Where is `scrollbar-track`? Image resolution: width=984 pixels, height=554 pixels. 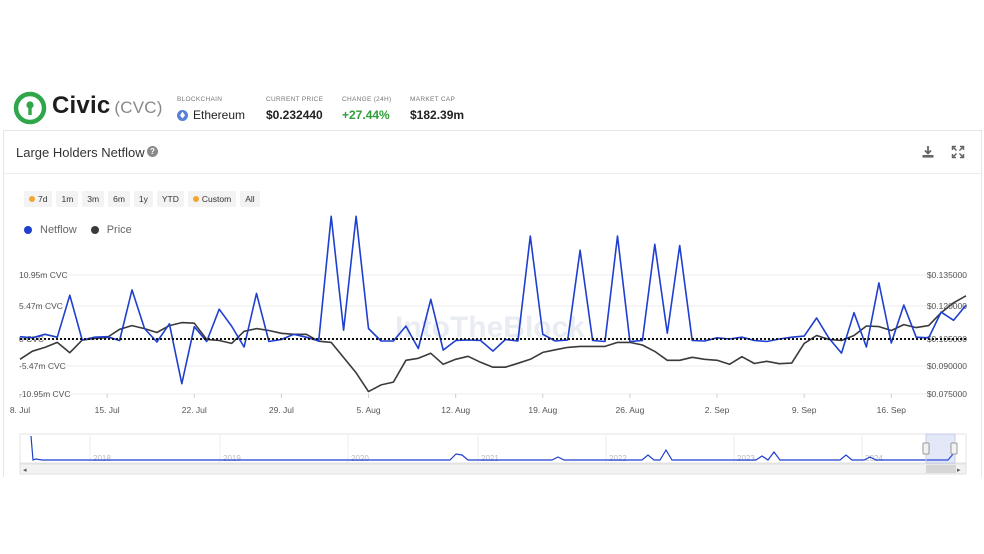 scrollbar-track is located at coordinates (493, 469).